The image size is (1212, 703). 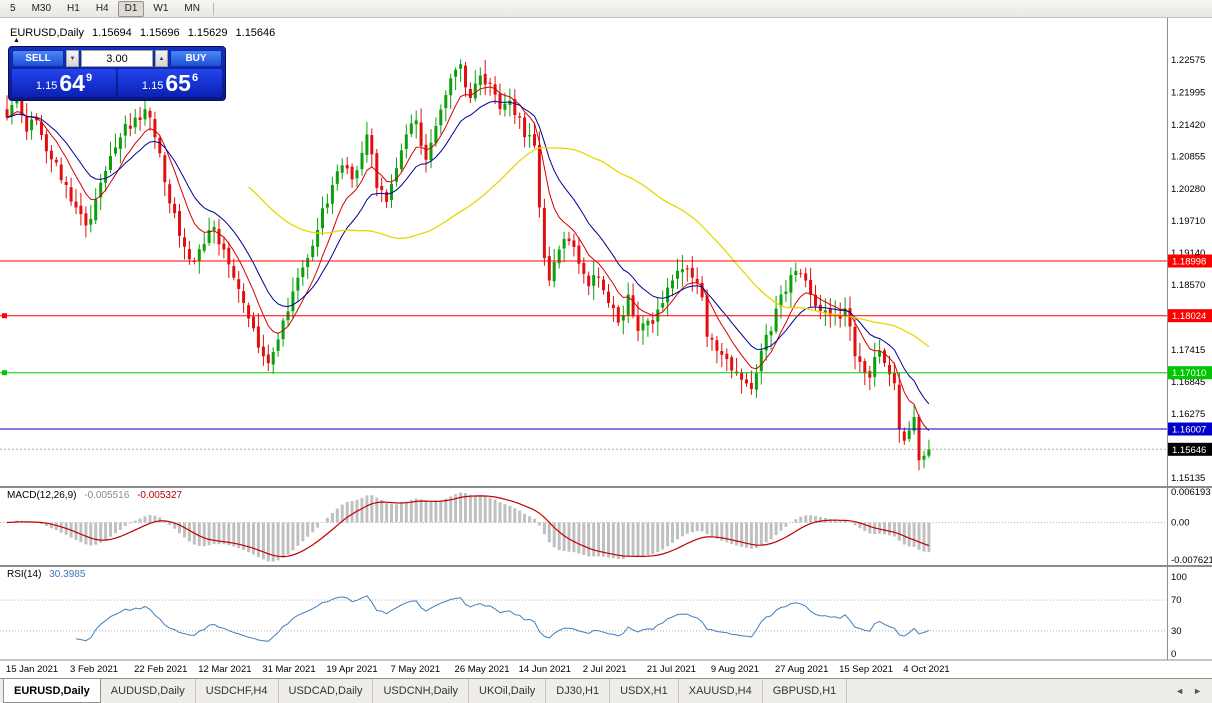 What do you see at coordinates (326, 691) in the screenshot?
I see `tab-usdcad-daily: USDCAD,Daily` at bounding box center [326, 691].